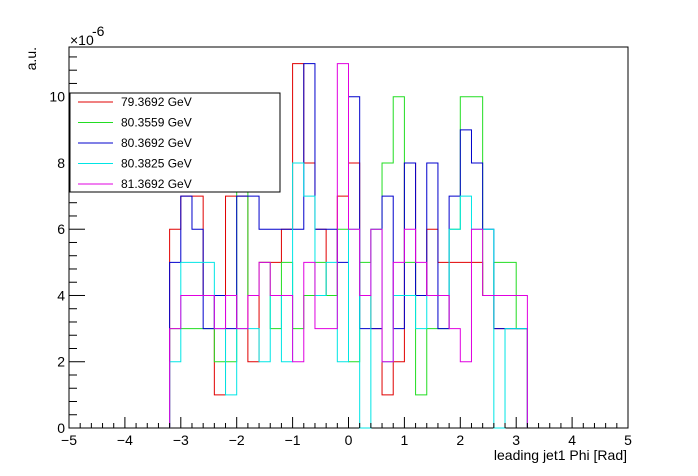 The height and width of the screenshot is (476, 698). What do you see at coordinates (349, 440) in the screenshot?
I see `x-tick-label: 0` at bounding box center [349, 440].